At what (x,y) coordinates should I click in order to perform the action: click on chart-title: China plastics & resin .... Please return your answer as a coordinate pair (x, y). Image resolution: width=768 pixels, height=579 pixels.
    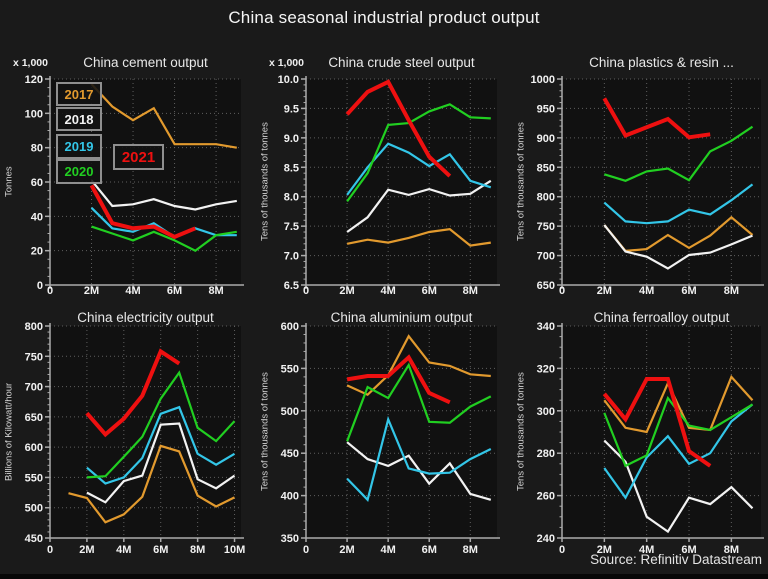
    Looking at the image, I should click on (661, 62).